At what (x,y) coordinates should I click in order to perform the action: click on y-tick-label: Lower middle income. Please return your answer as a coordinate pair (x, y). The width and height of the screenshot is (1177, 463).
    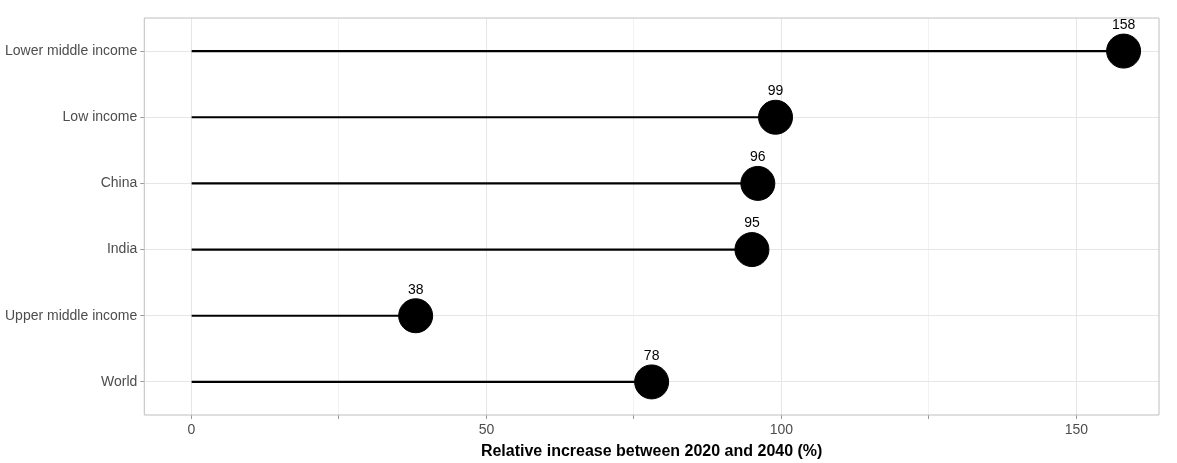
    Looking at the image, I should click on (71, 49).